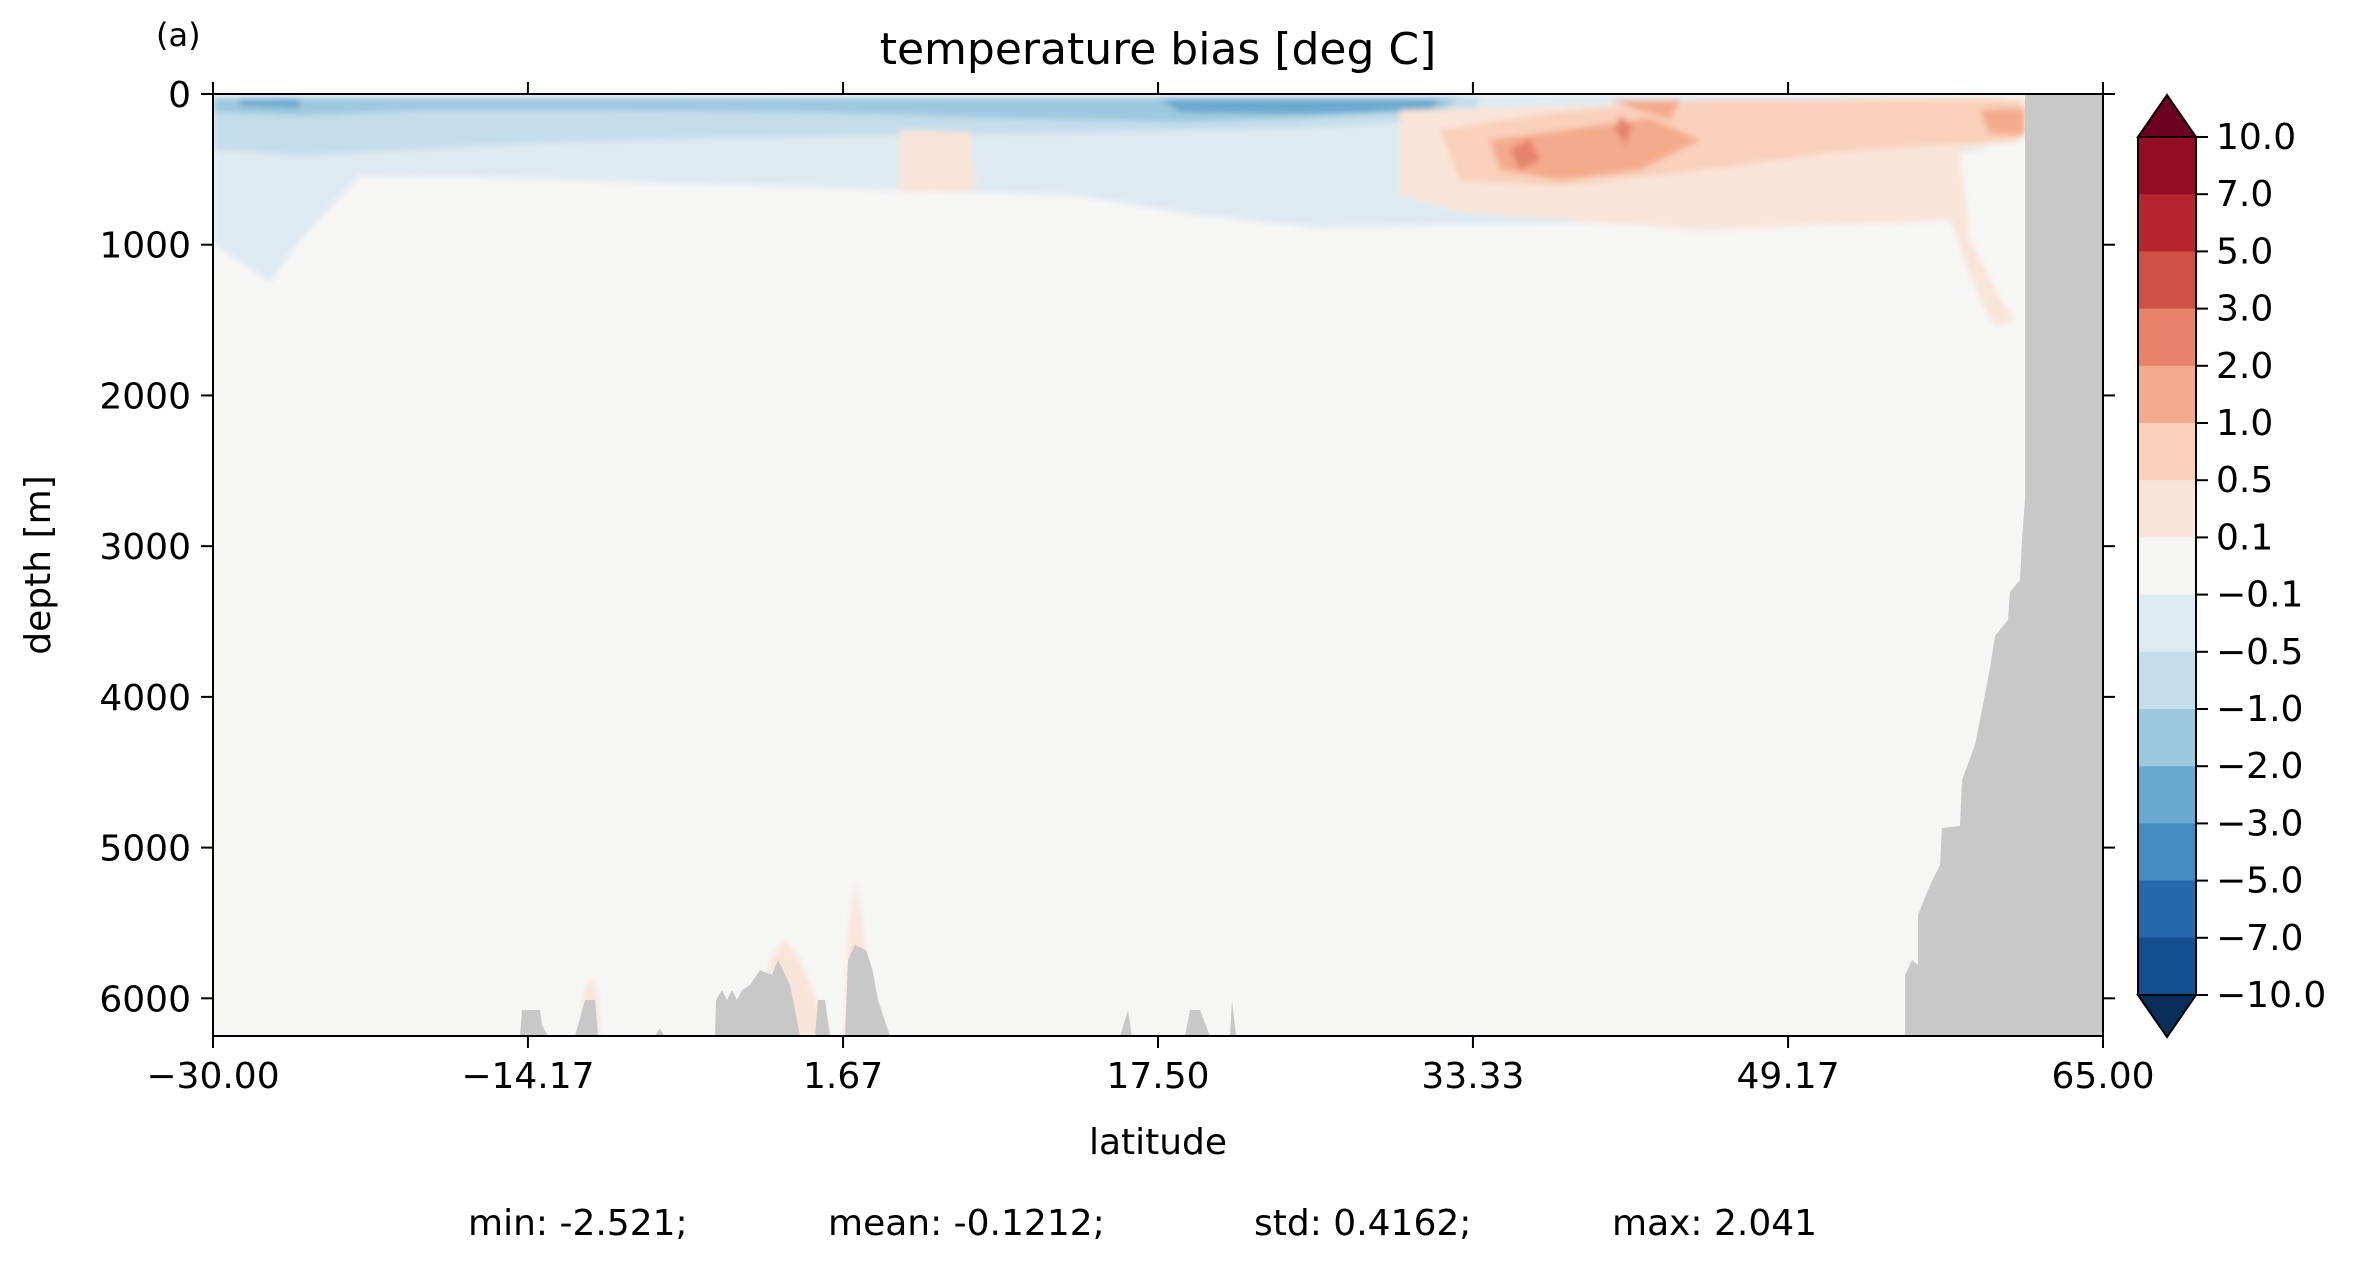  I want to click on y-axis-label: depth [m], so click(38, 564).